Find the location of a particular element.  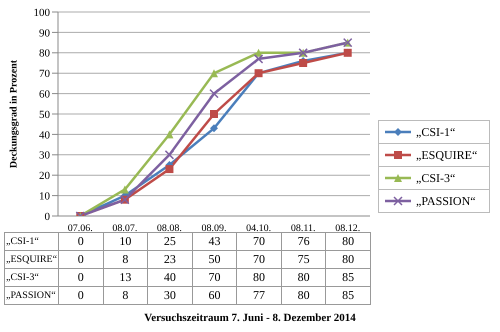

y-tick-label: 0 is located at coordinates (47, 216).